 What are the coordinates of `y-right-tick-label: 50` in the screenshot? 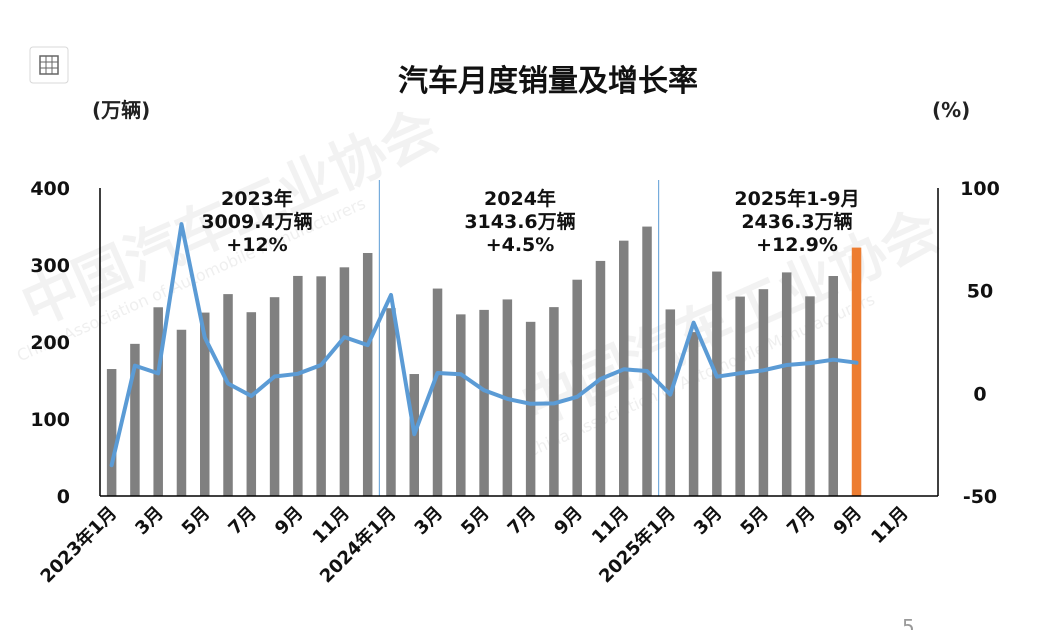 It's located at (980, 292).